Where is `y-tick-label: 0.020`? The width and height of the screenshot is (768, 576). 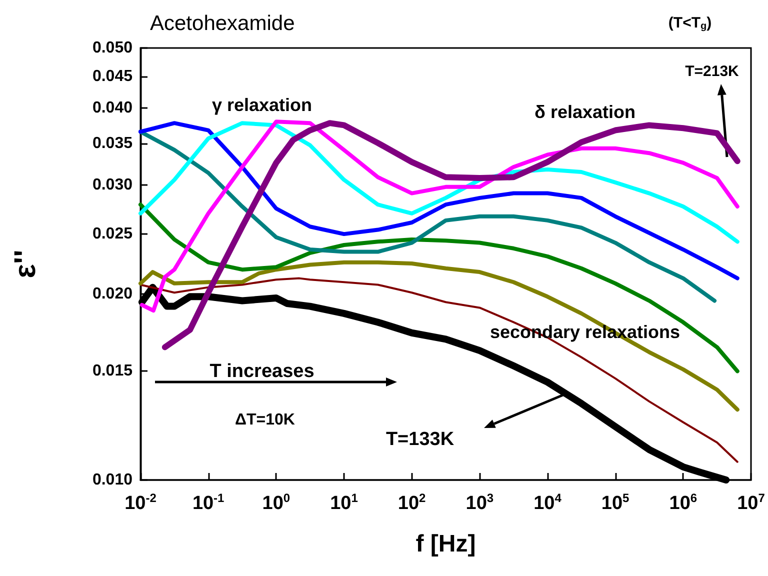
y-tick-label: 0.020 is located at coordinates (112, 293).